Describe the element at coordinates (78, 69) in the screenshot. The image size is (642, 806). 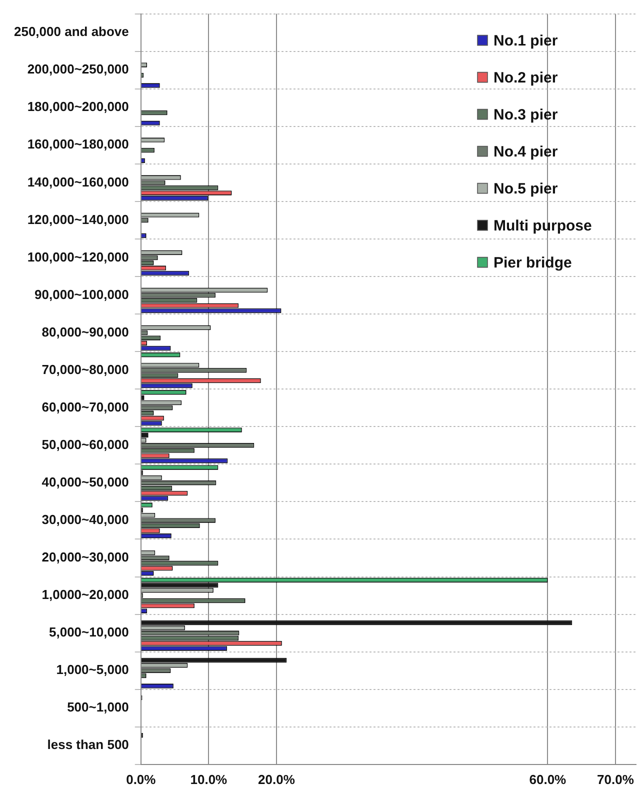
I see `y-tick-label: 200,000~250,000` at that location.